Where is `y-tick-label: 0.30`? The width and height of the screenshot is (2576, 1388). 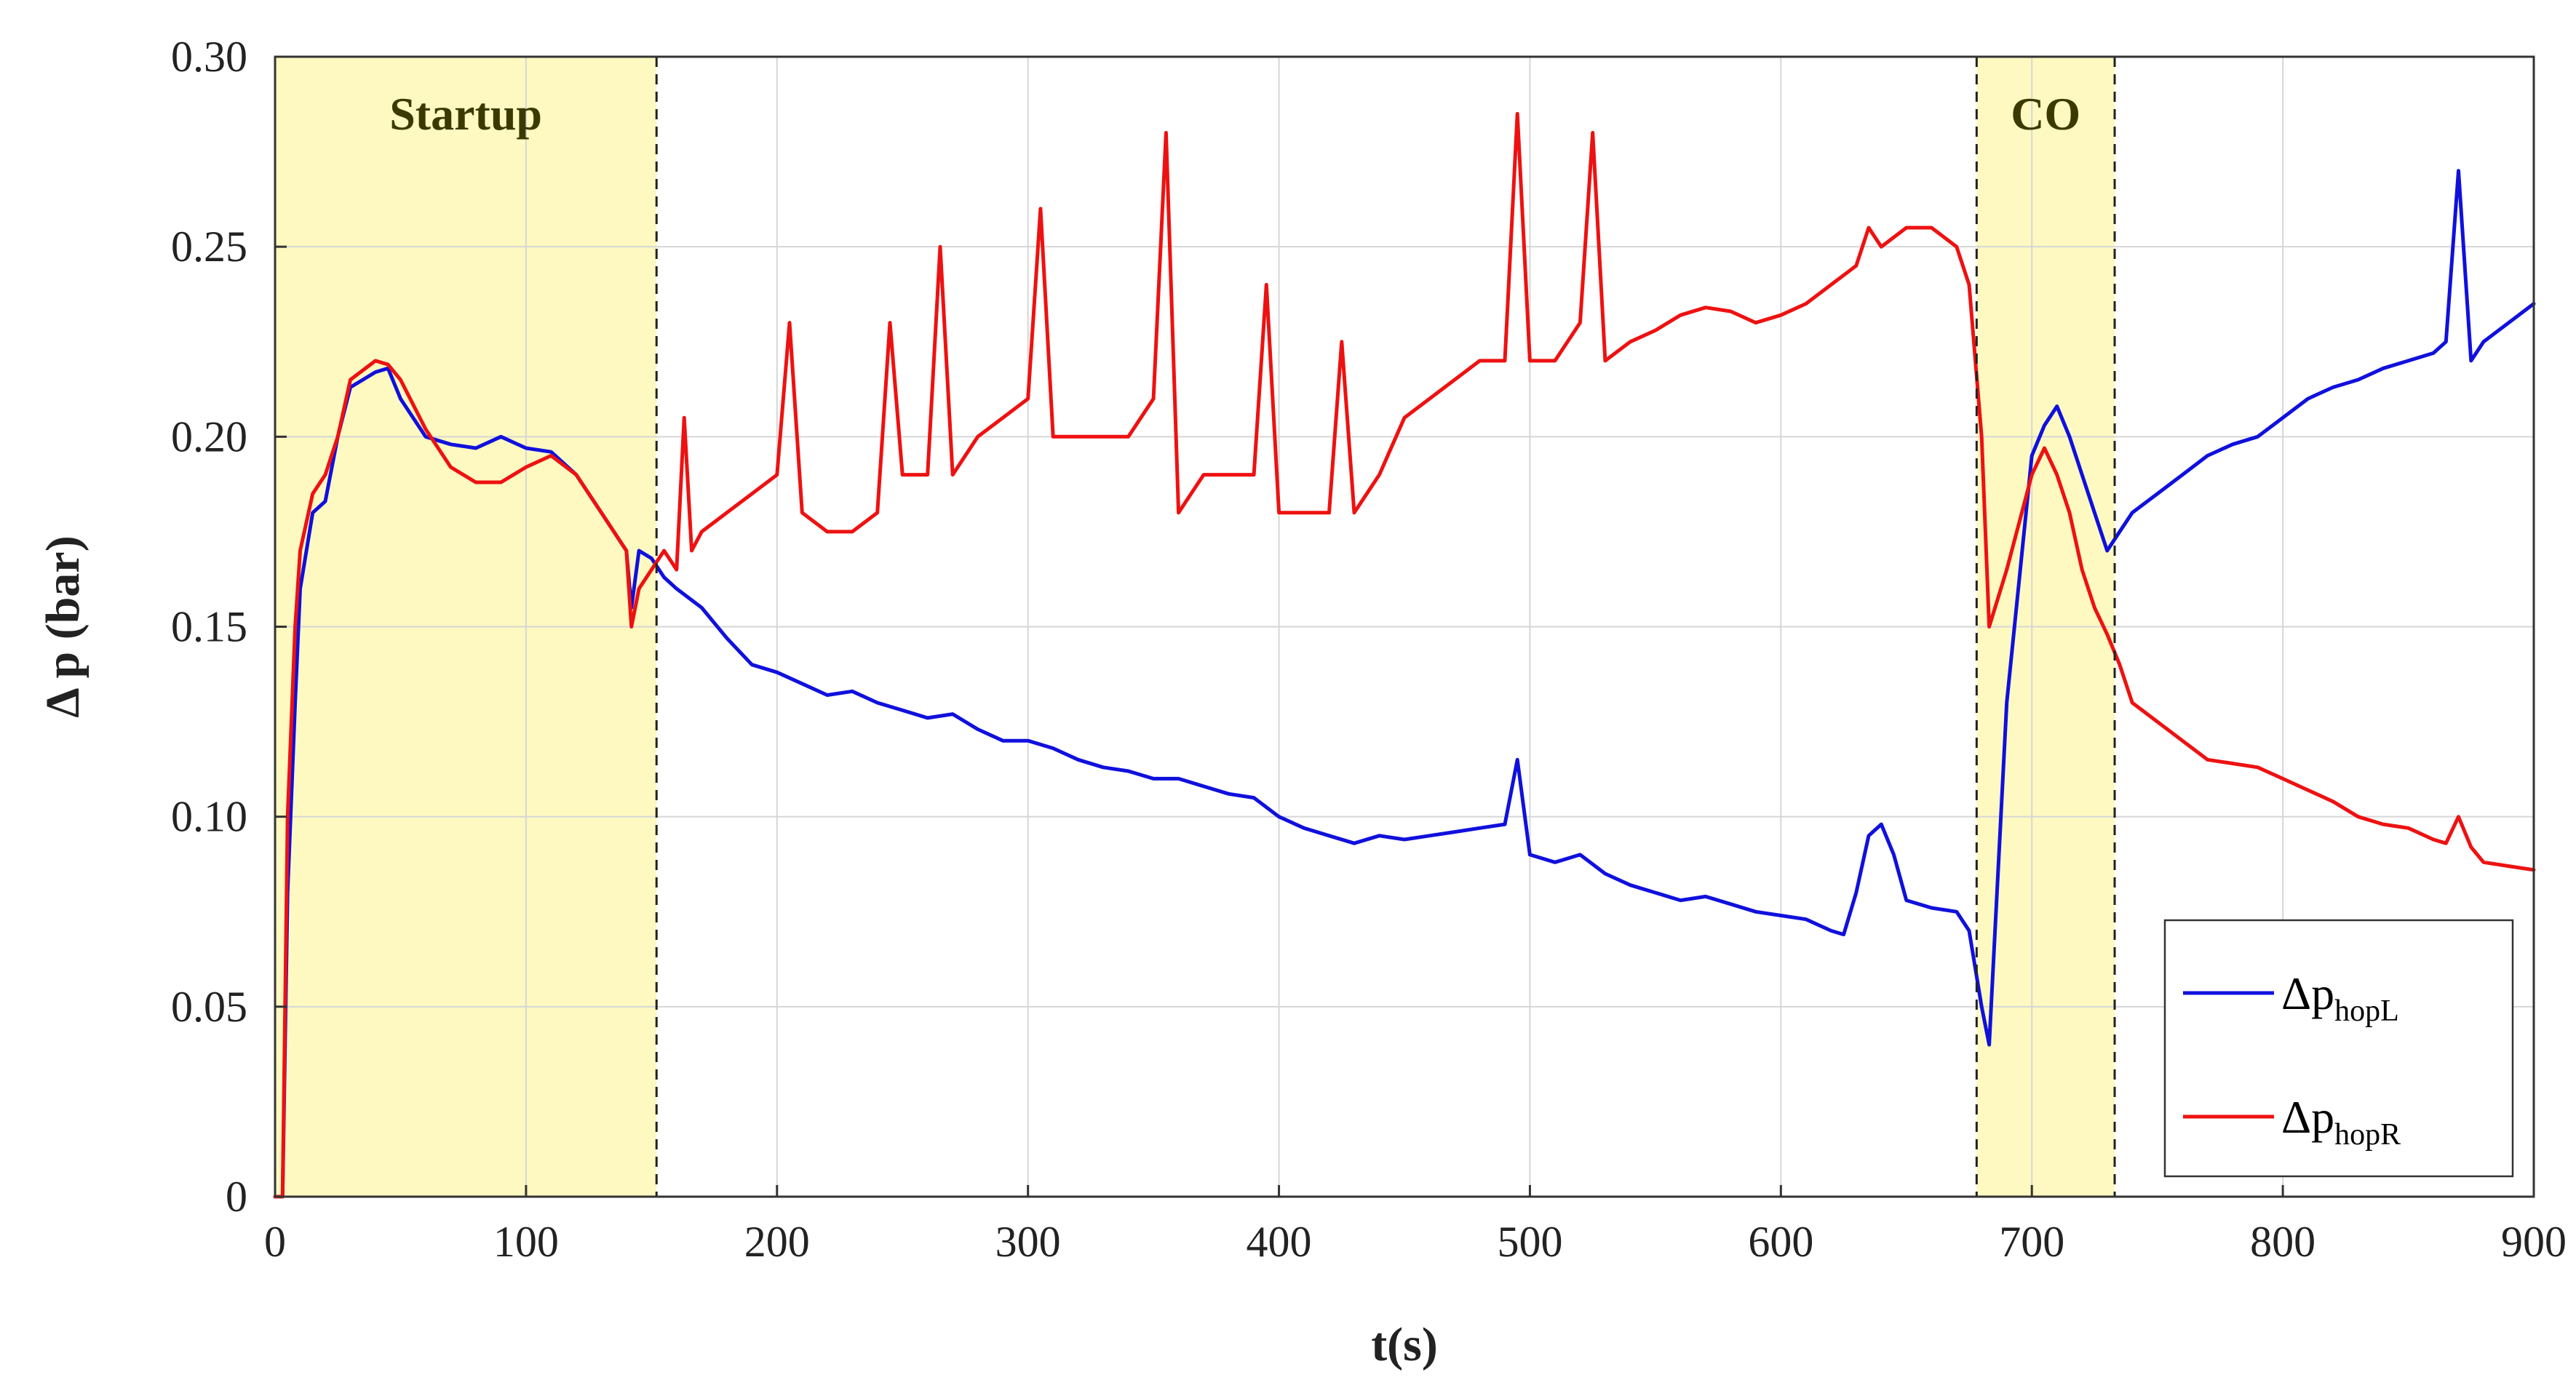 y-tick-label: 0.30 is located at coordinates (209, 57).